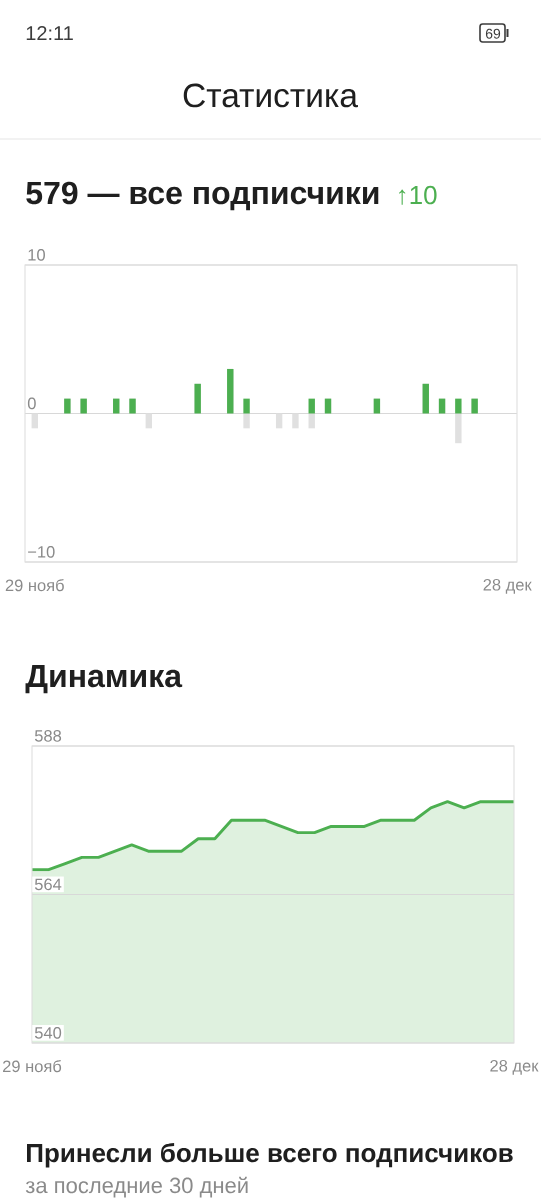 The height and width of the screenshot is (1200, 541). I want to click on chart-title: Динамика, so click(104, 679).